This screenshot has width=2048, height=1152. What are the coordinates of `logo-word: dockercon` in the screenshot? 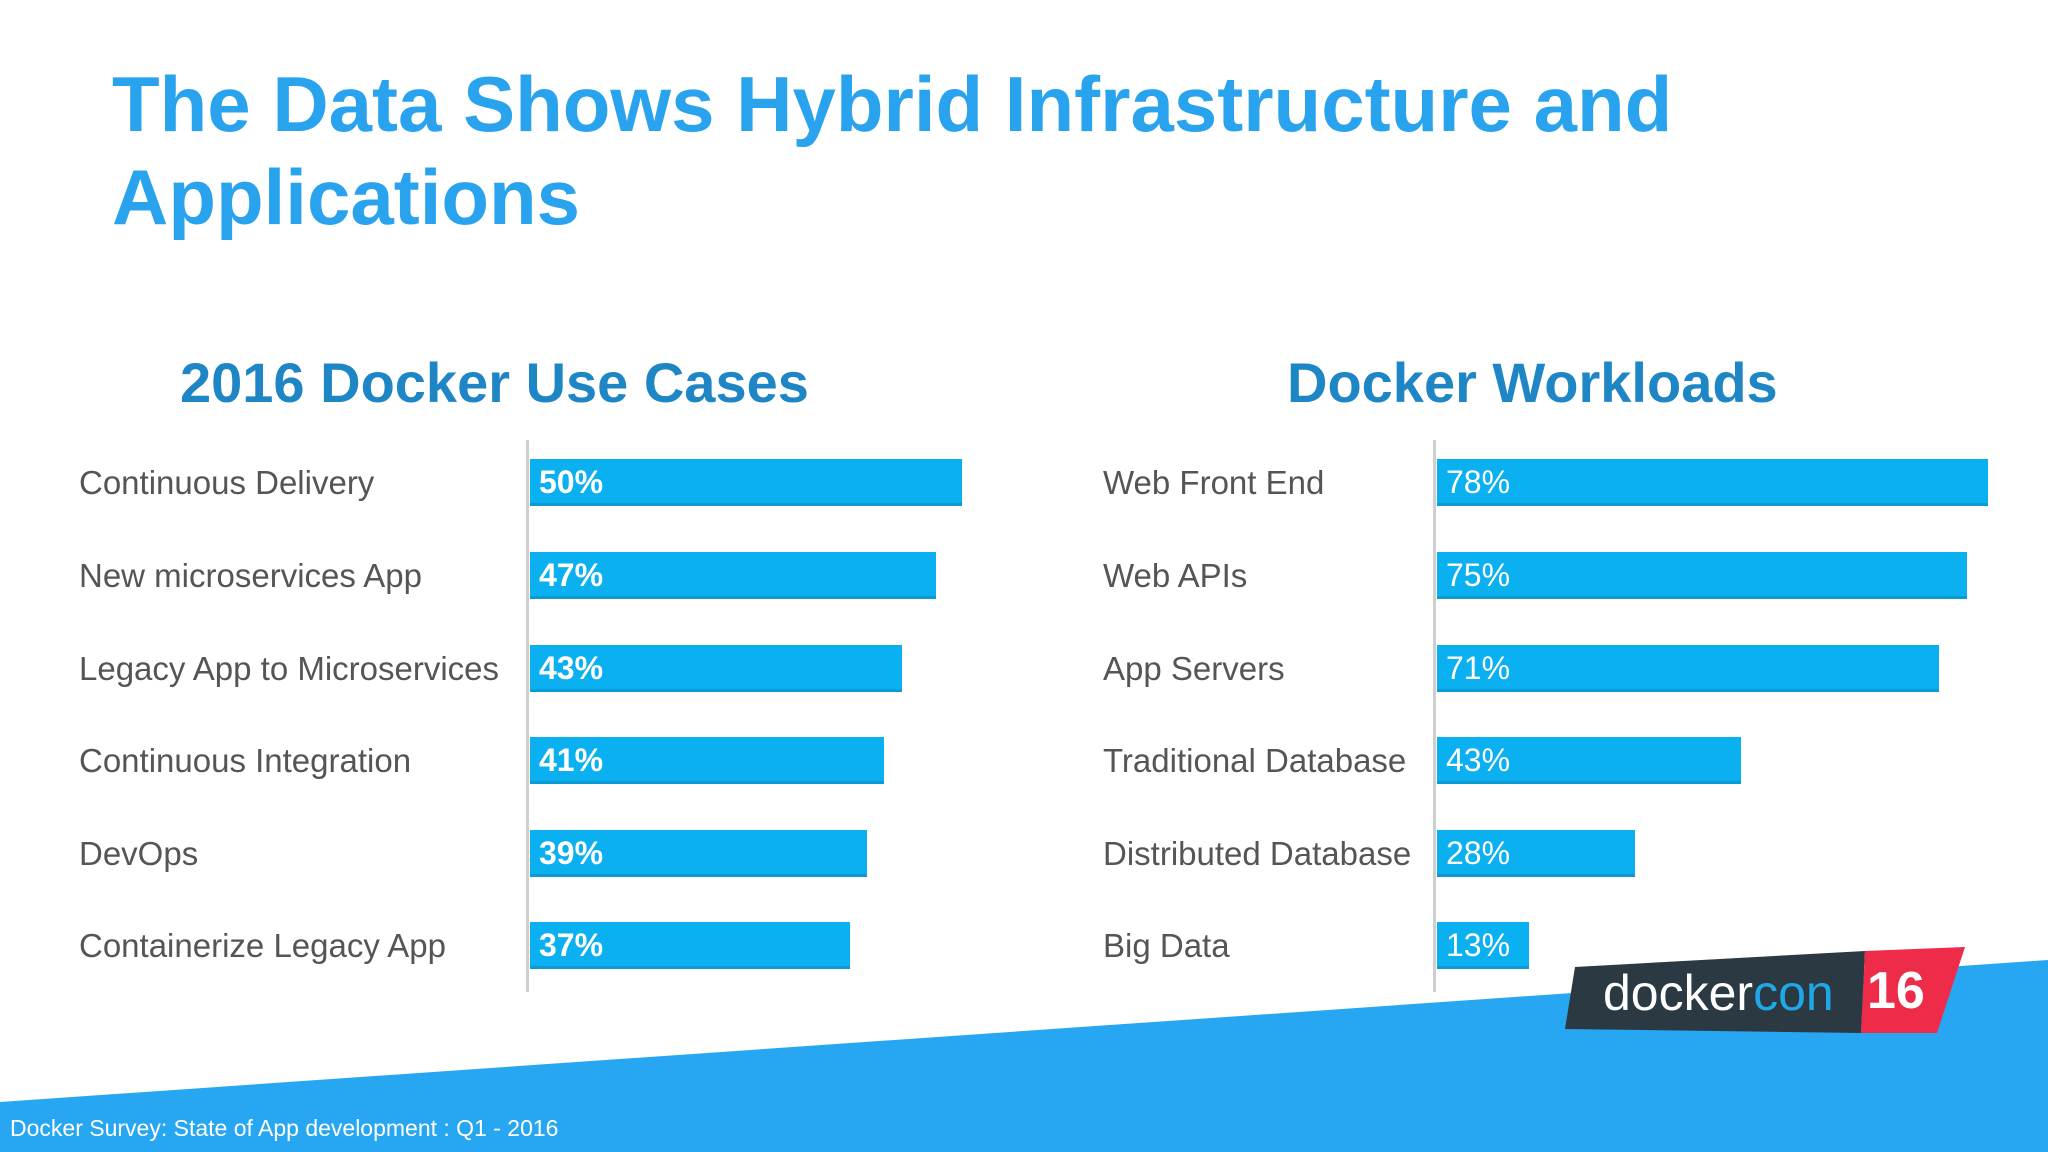 It's located at (1718, 993).